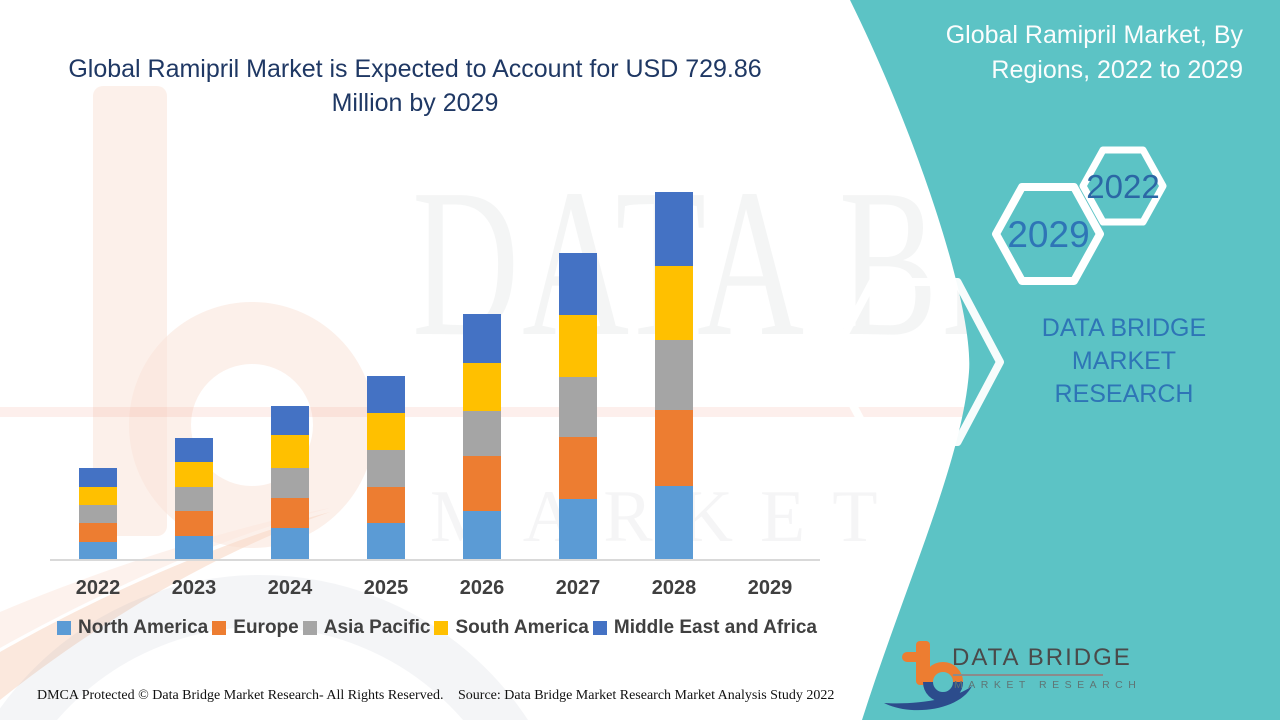 The width and height of the screenshot is (1280, 720). I want to click on legend-label: Middle East and Africa, so click(715, 627).